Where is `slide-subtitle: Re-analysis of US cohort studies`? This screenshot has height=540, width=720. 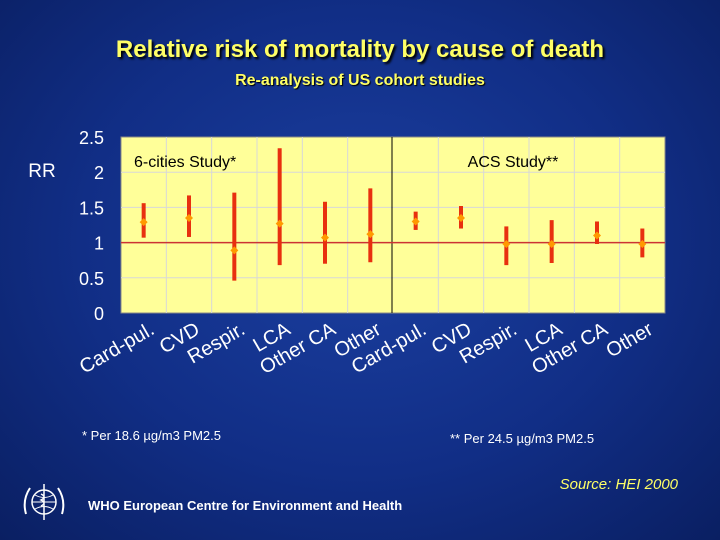 slide-subtitle: Re-analysis of US cohort studies is located at coordinates (360, 80).